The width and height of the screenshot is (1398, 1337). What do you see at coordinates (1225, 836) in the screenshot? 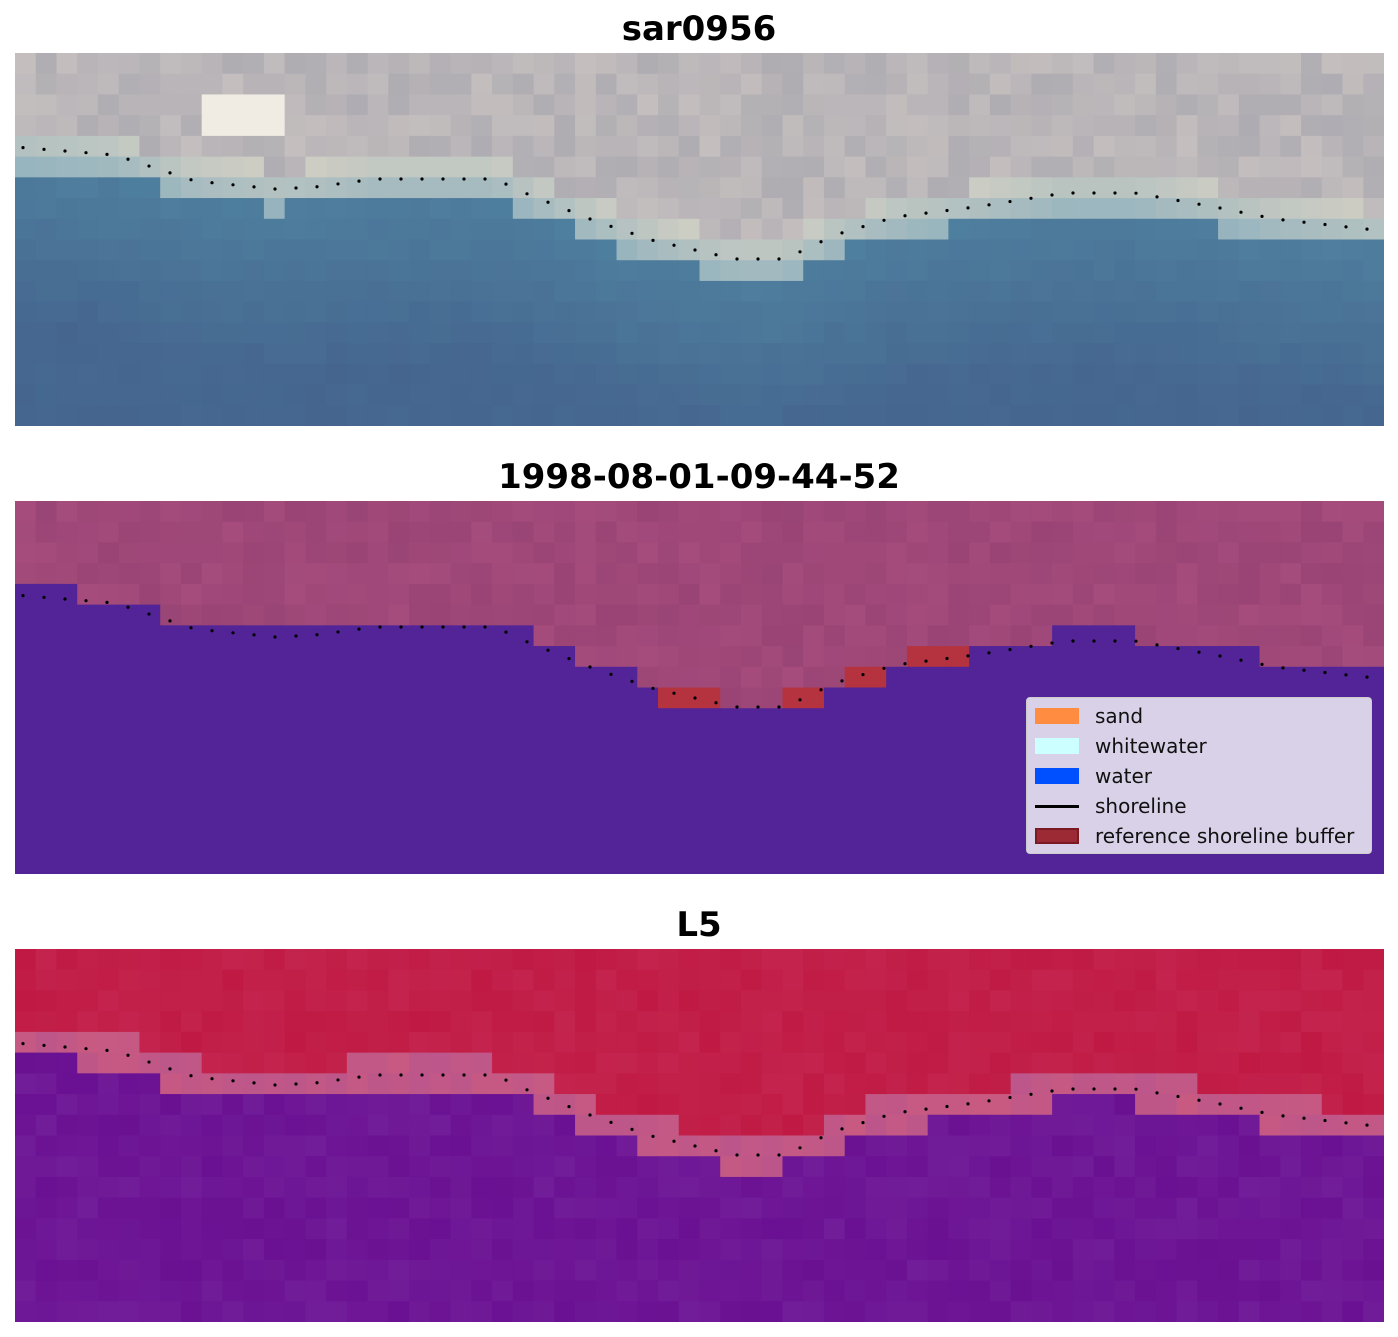
I see `legend-label: reference shoreline buffer` at bounding box center [1225, 836].